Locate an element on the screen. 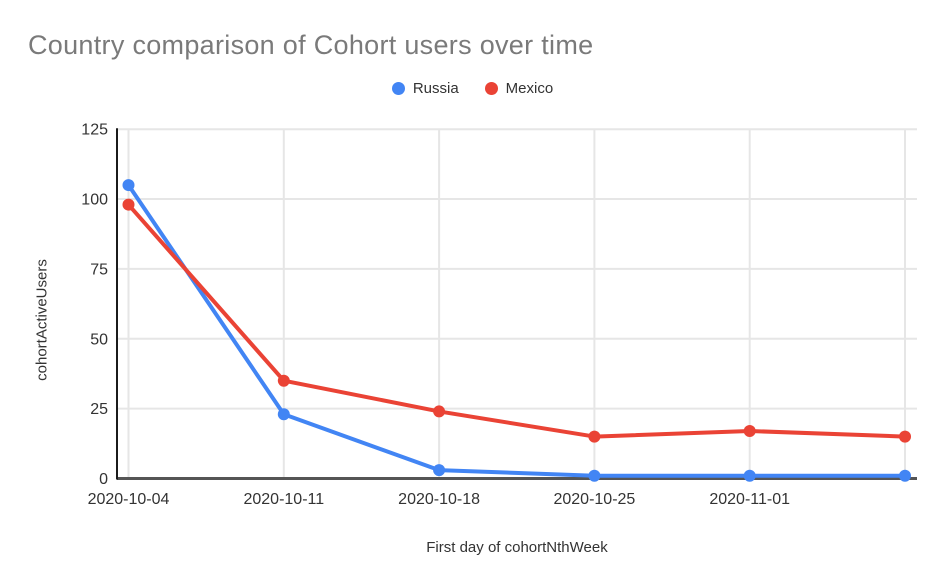 The image size is (945, 584). legend-label: Mexico is located at coordinates (529, 88).